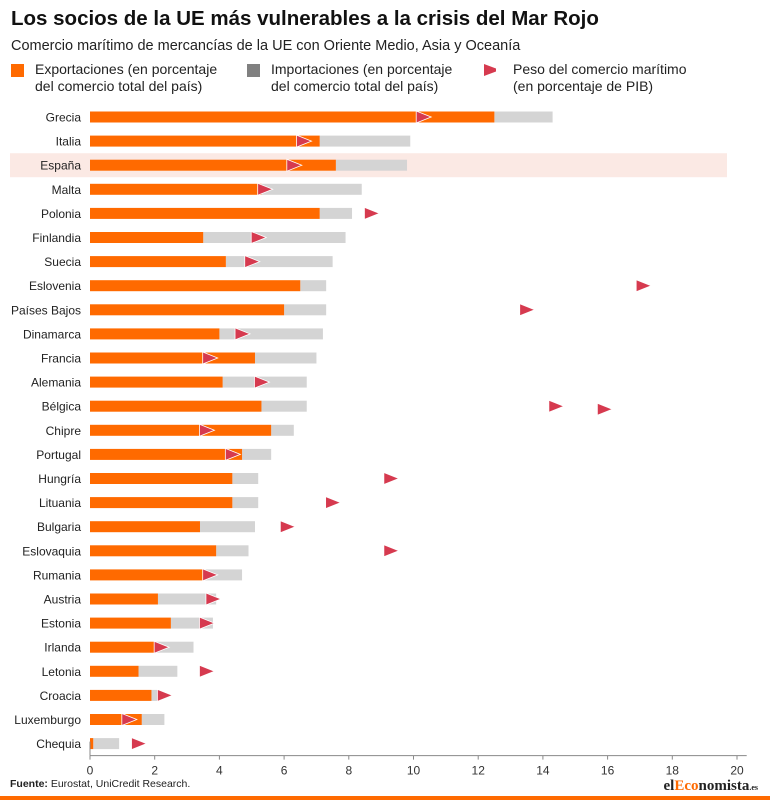 This screenshot has height=800, width=770. I want to click on legend-swatch-imports, so click(253, 70).